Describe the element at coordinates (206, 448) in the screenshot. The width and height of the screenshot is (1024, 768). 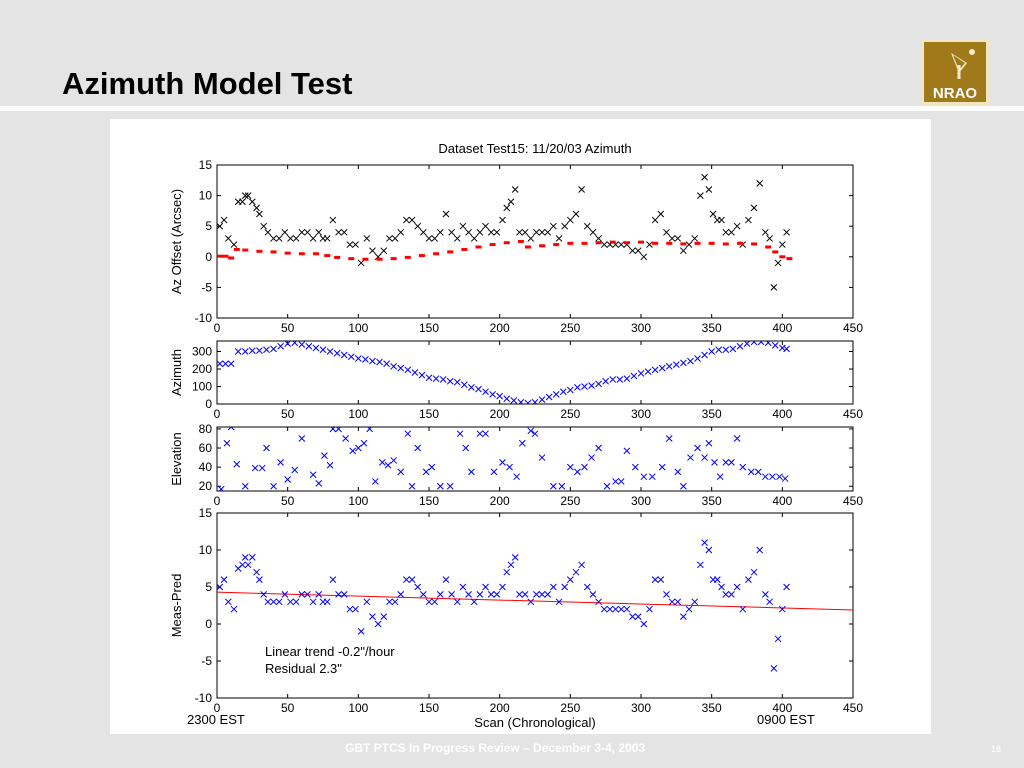
I see `y-tick-label: 60` at that location.